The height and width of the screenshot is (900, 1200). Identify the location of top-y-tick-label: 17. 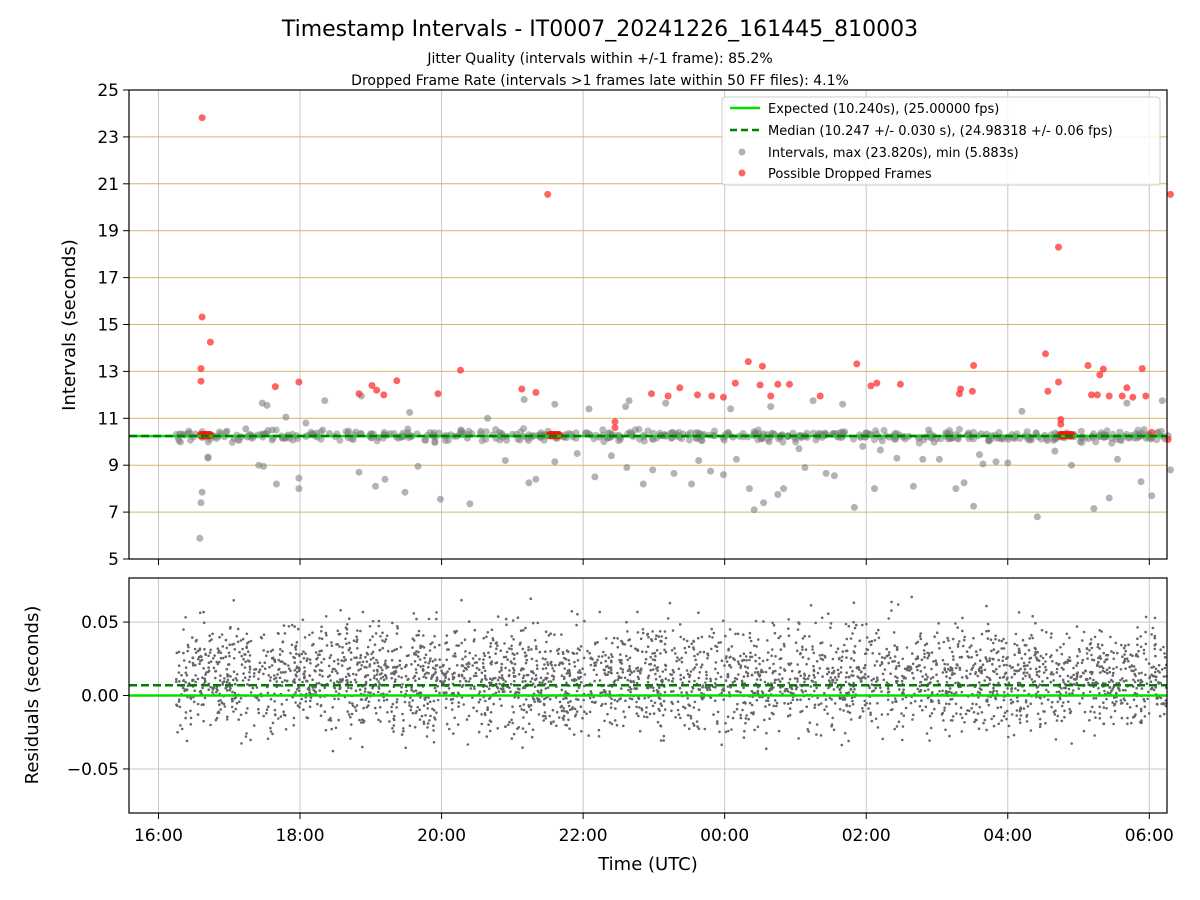
(108, 279).